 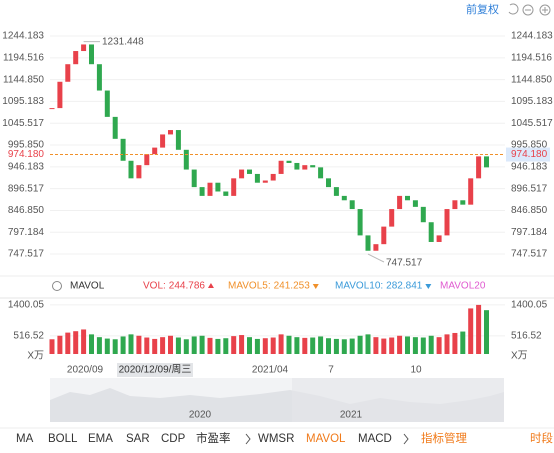 What do you see at coordinates (173, 439) in the screenshot?
I see `indicator-tab: CDP` at bounding box center [173, 439].